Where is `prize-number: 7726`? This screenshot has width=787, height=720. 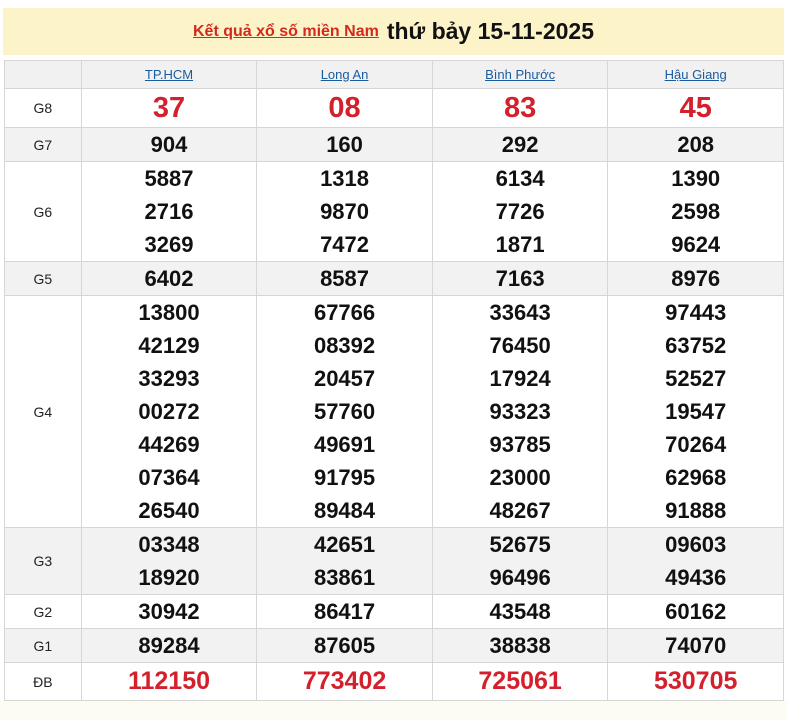
prize-number: 7726 is located at coordinates (520, 211).